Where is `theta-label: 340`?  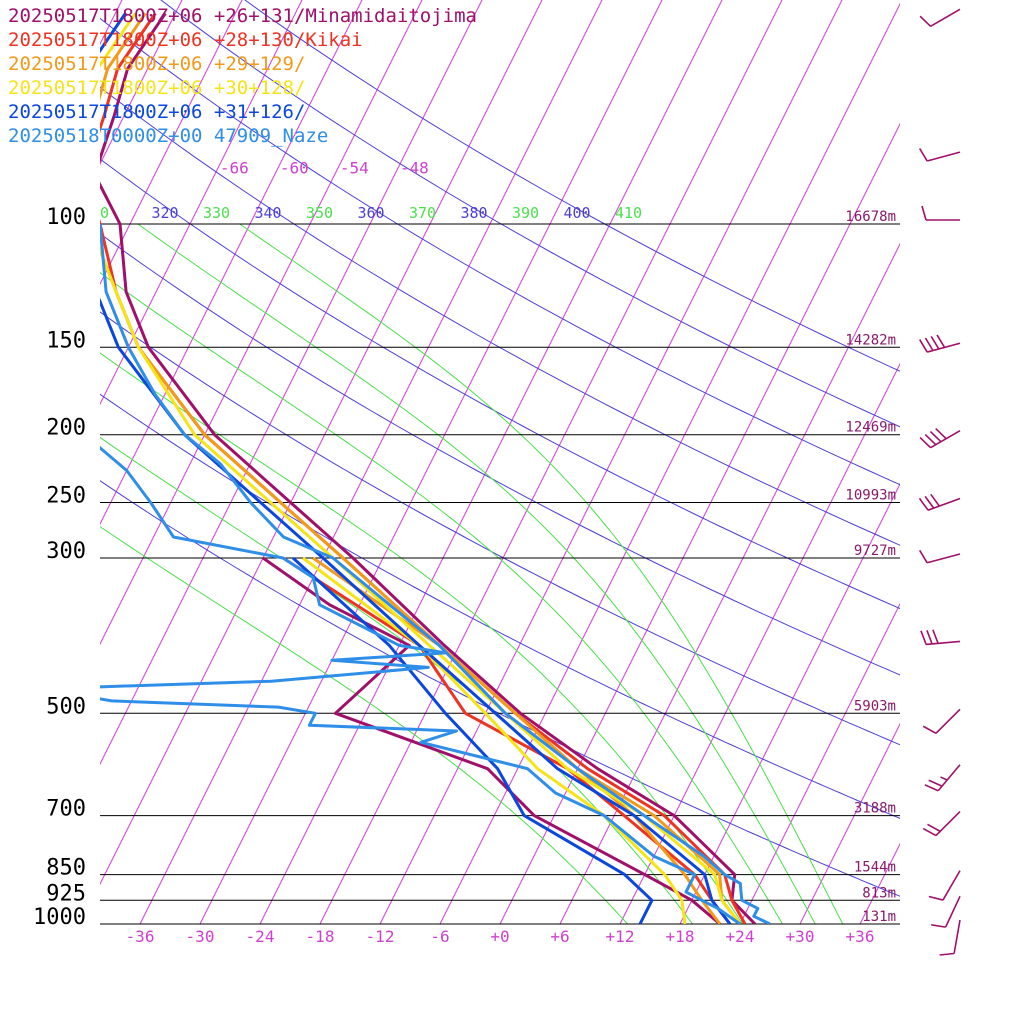
theta-label: 340 is located at coordinates (268, 213).